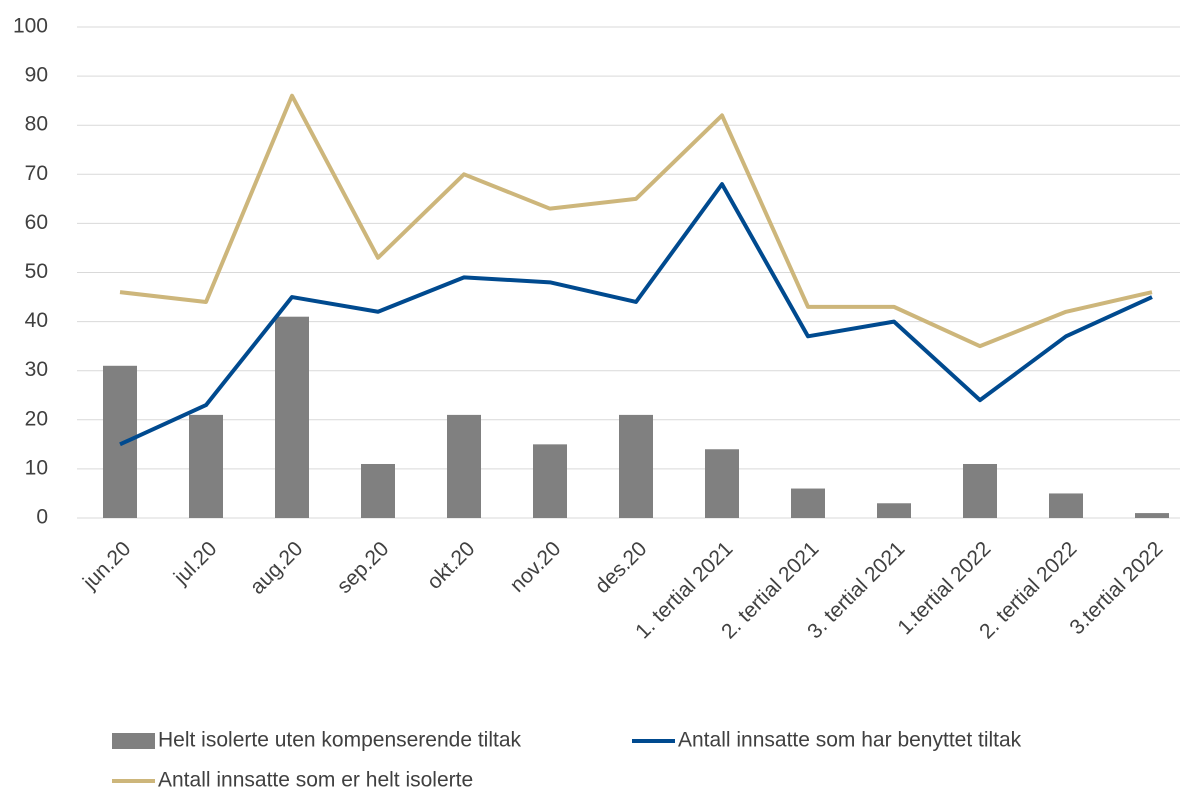 The image size is (1182, 794). Describe the element at coordinates (1116, 588) in the screenshot. I see `x-tick-label: 3.tertial 2022` at that location.